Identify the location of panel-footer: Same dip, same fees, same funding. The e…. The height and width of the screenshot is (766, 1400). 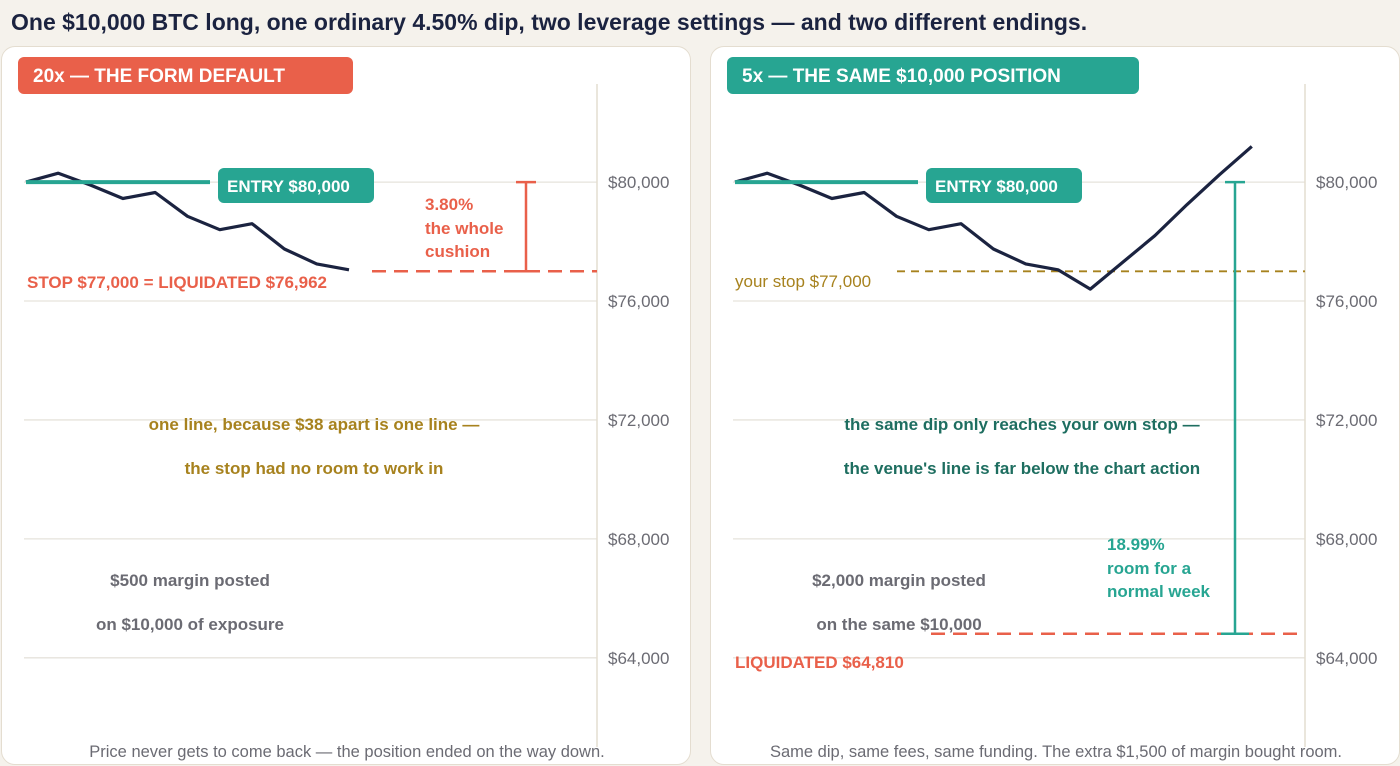
(1056, 752).